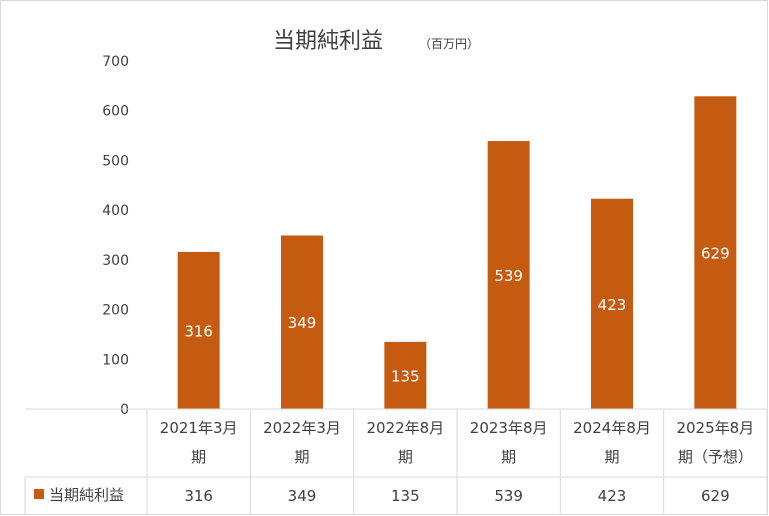  What do you see at coordinates (115, 112) in the screenshot?
I see `y-tick-label: 600` at bounding box center [115, 112].